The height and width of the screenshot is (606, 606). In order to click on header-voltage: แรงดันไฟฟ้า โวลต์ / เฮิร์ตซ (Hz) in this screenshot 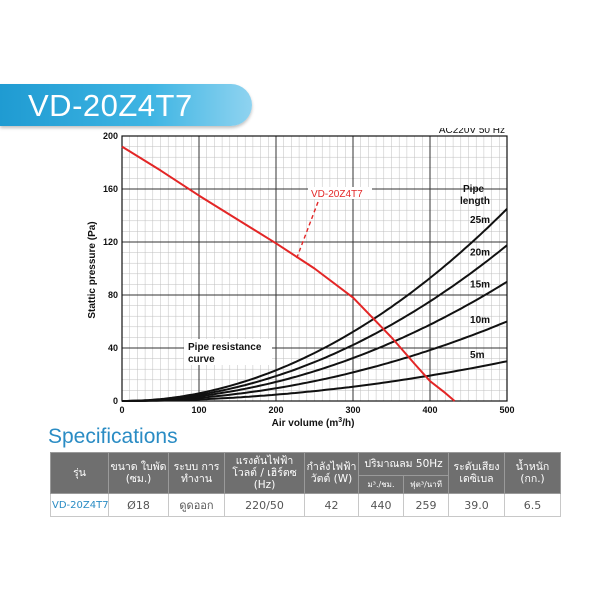, I will do `click(264, 473)`.